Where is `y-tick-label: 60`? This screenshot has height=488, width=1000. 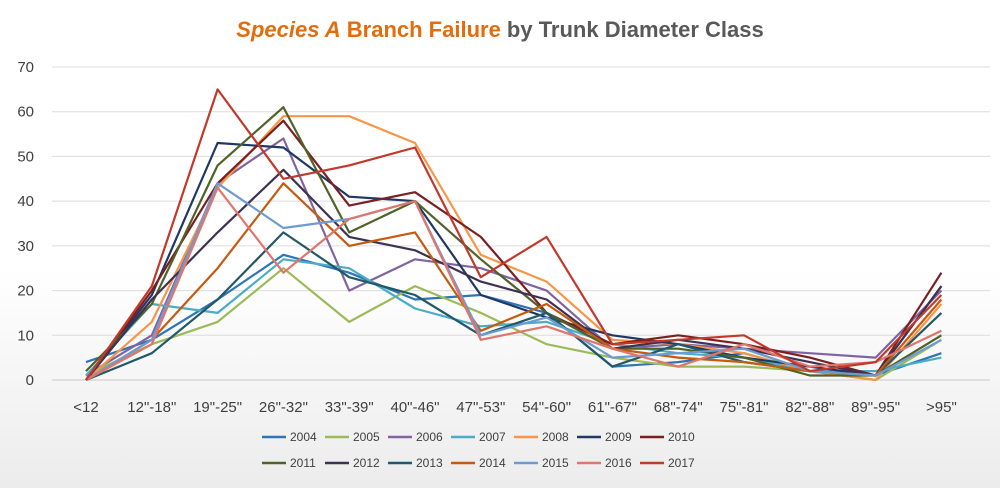
y-tick-label: 60 is located at coordinates (25, 112).